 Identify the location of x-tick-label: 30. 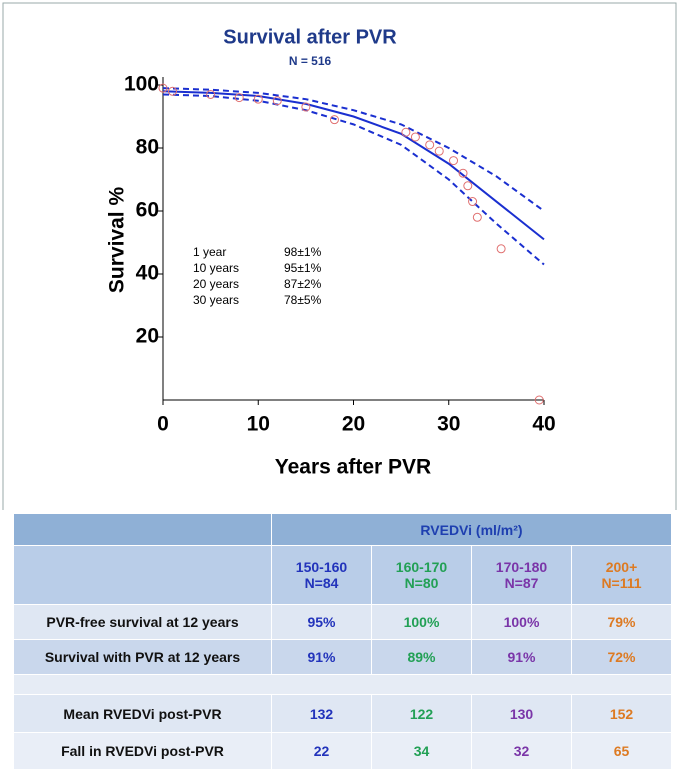
(448, 424).